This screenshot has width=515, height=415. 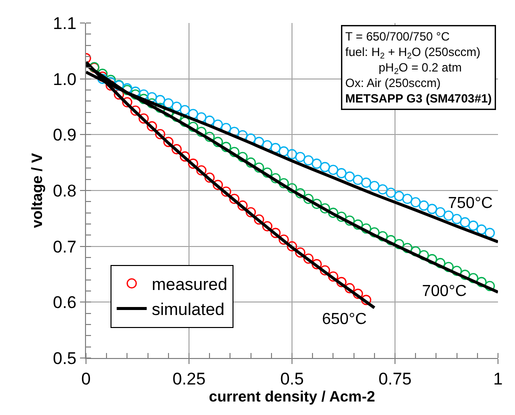 I want to click on y-tick-label: 0.7, so click(x=64, y=246).